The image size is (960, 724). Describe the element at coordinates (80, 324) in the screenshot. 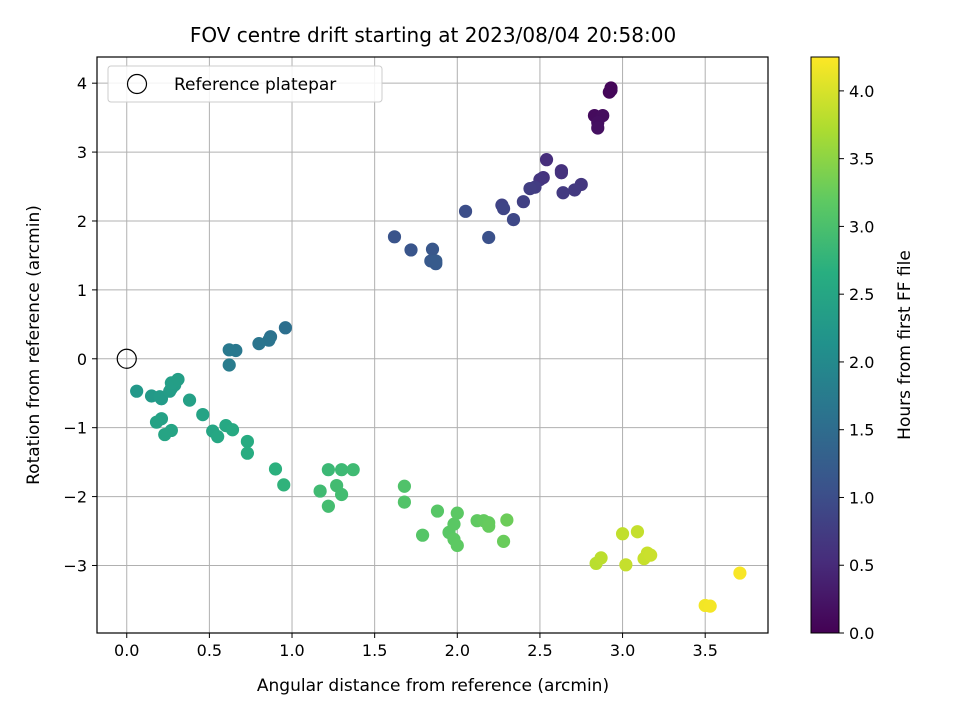

I see `y-axis-ticks: −3 −2 −1 0 1 2 3 4` at that location.